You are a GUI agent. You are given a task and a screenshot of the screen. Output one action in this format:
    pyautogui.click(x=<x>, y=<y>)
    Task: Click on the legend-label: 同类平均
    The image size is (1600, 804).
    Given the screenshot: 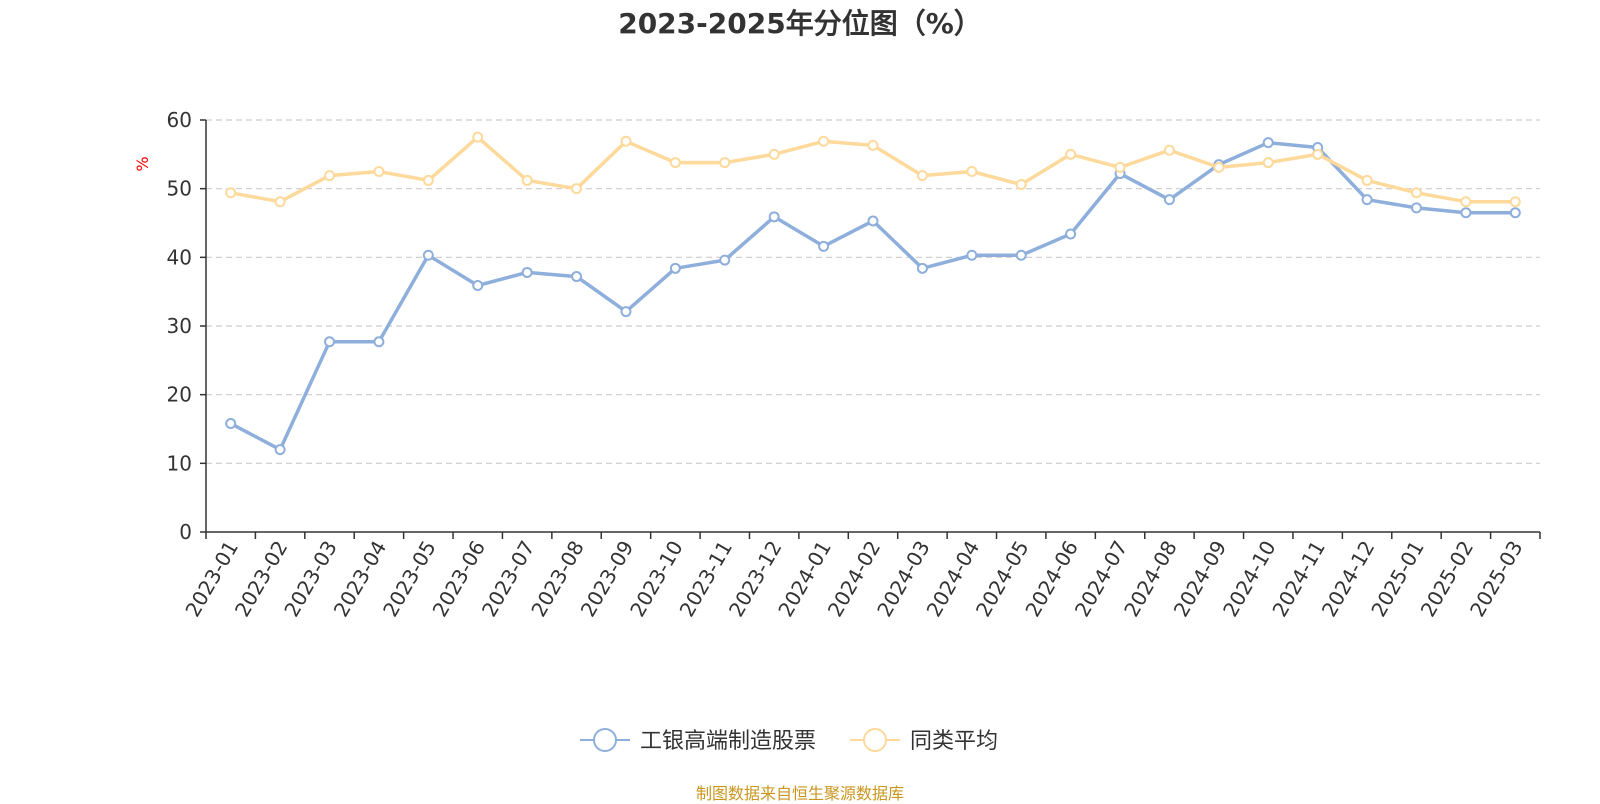 What is the action you would take?
    pyautogui.click(x=954, y=741)
    